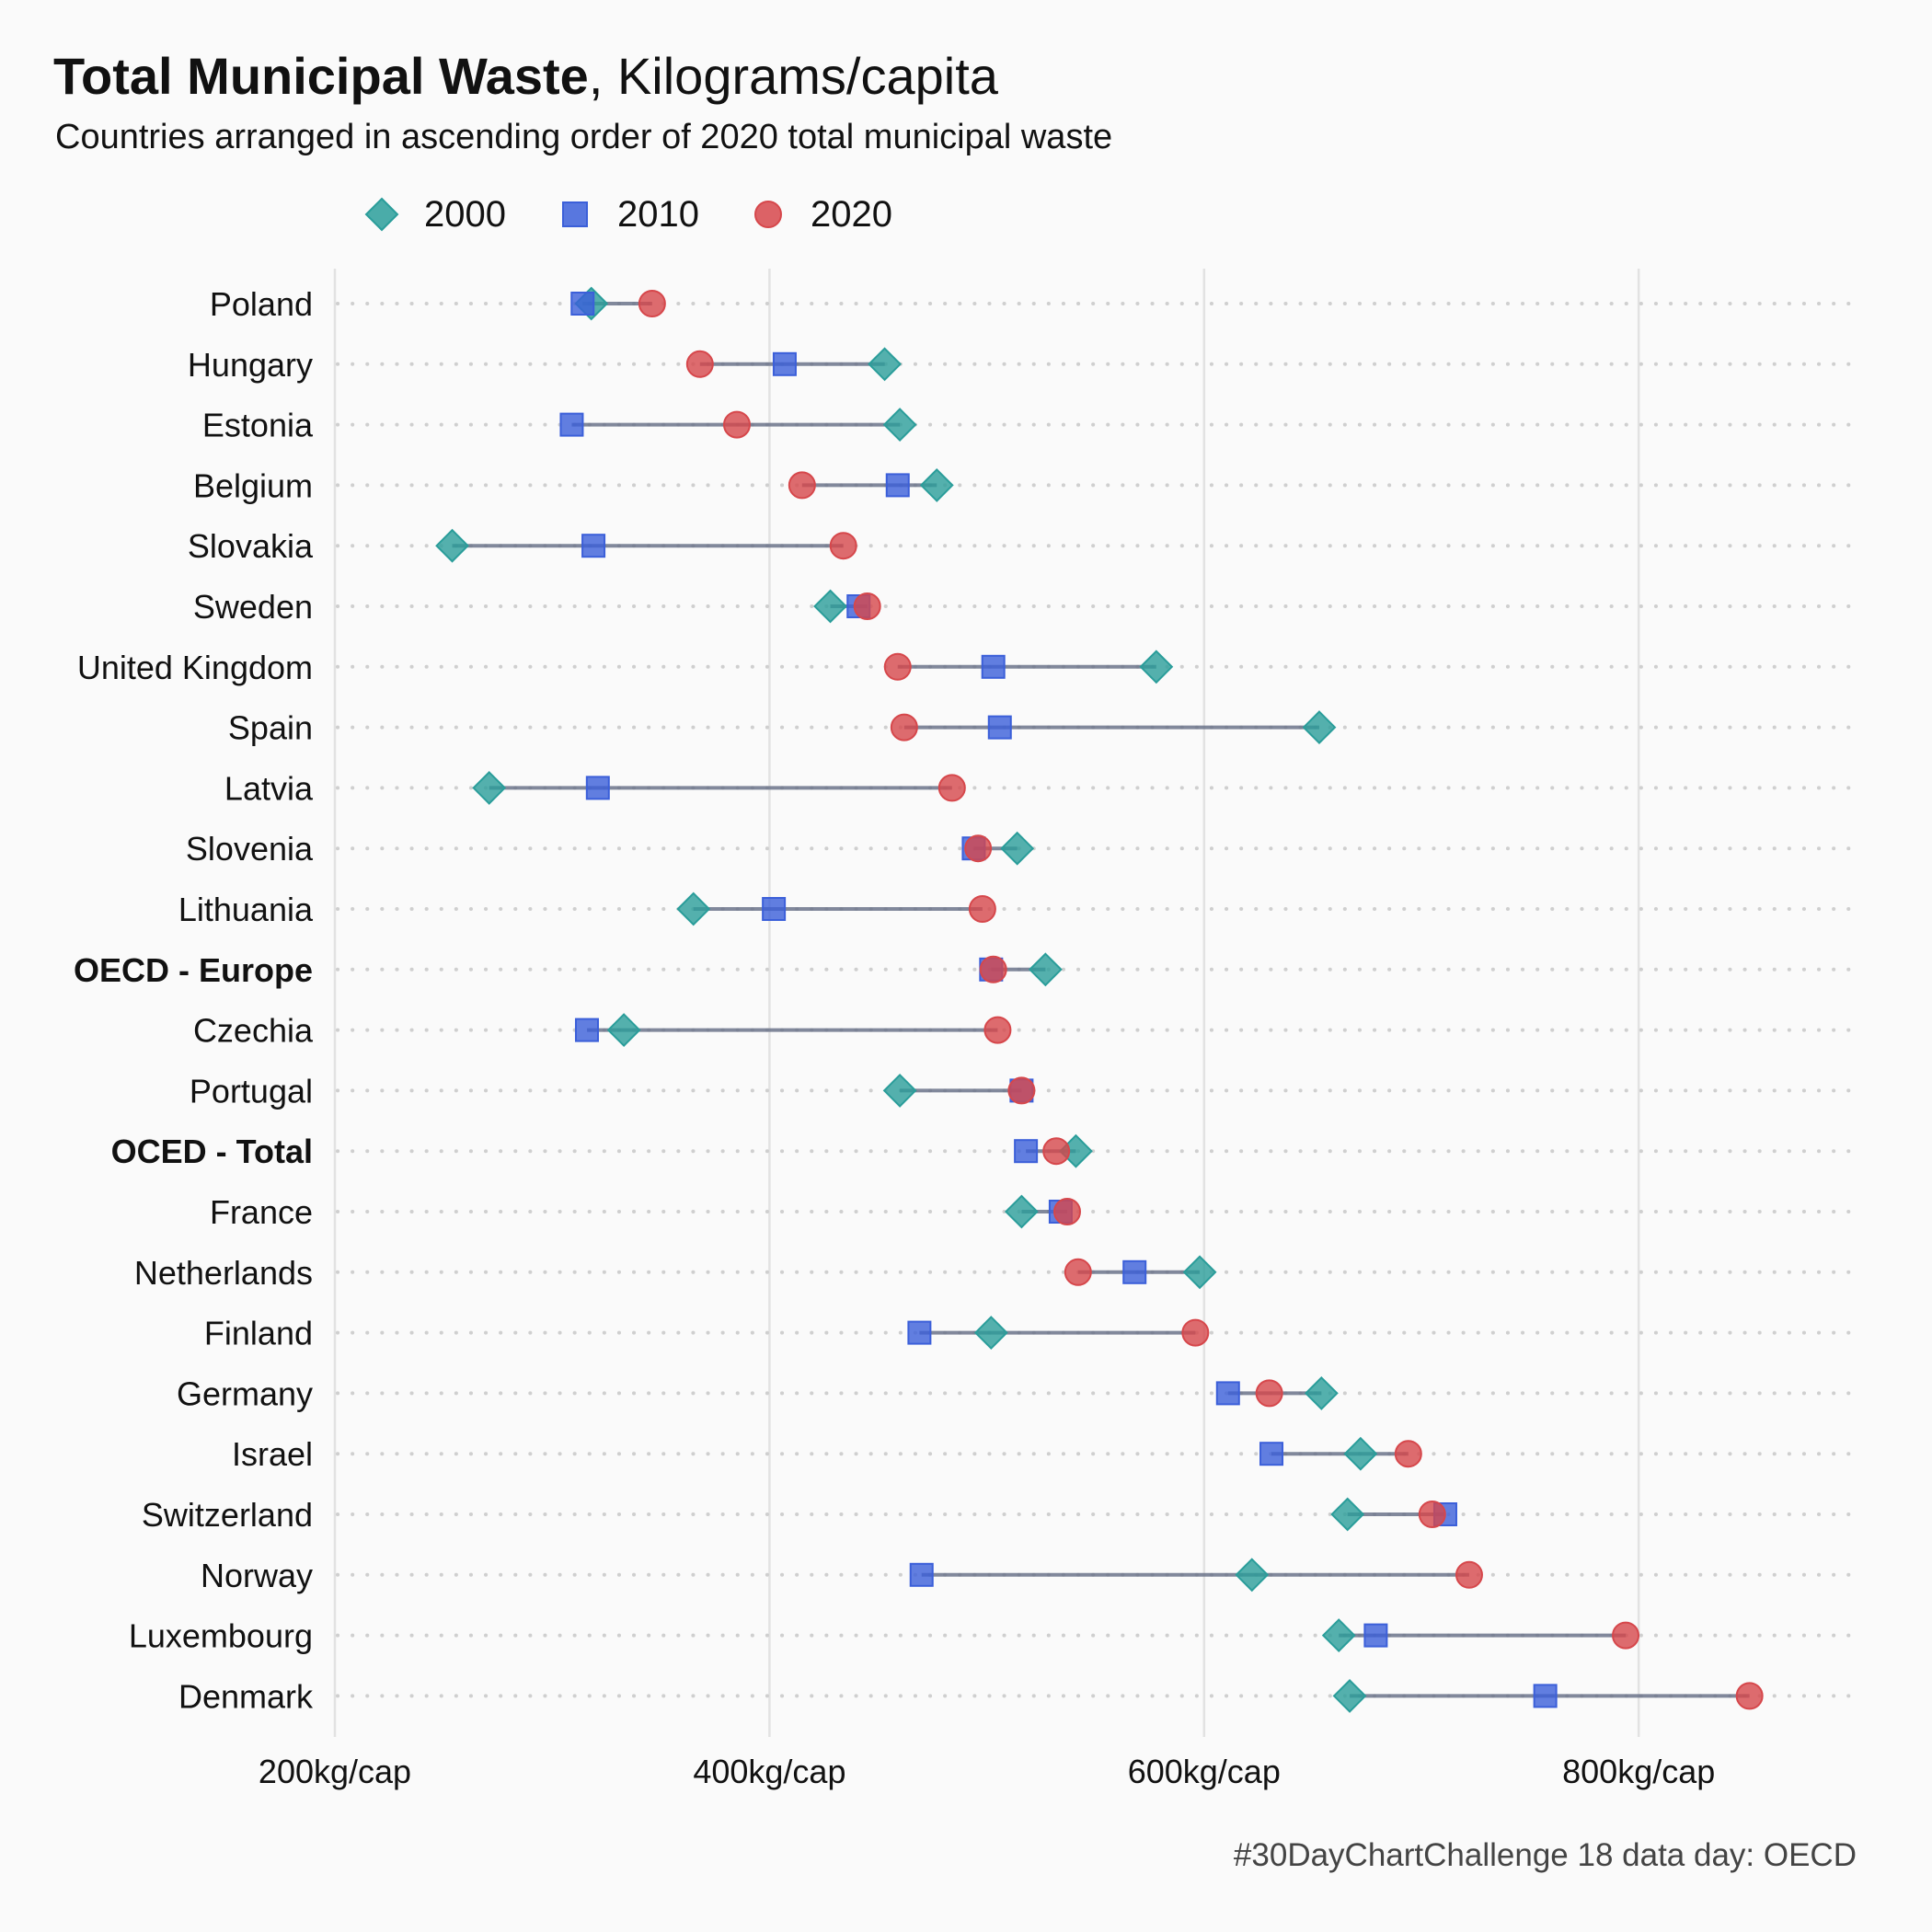  Describe the element at coordinates (657, 214) in the screenshot. I see `legend-label-2010: 2010` at that location.